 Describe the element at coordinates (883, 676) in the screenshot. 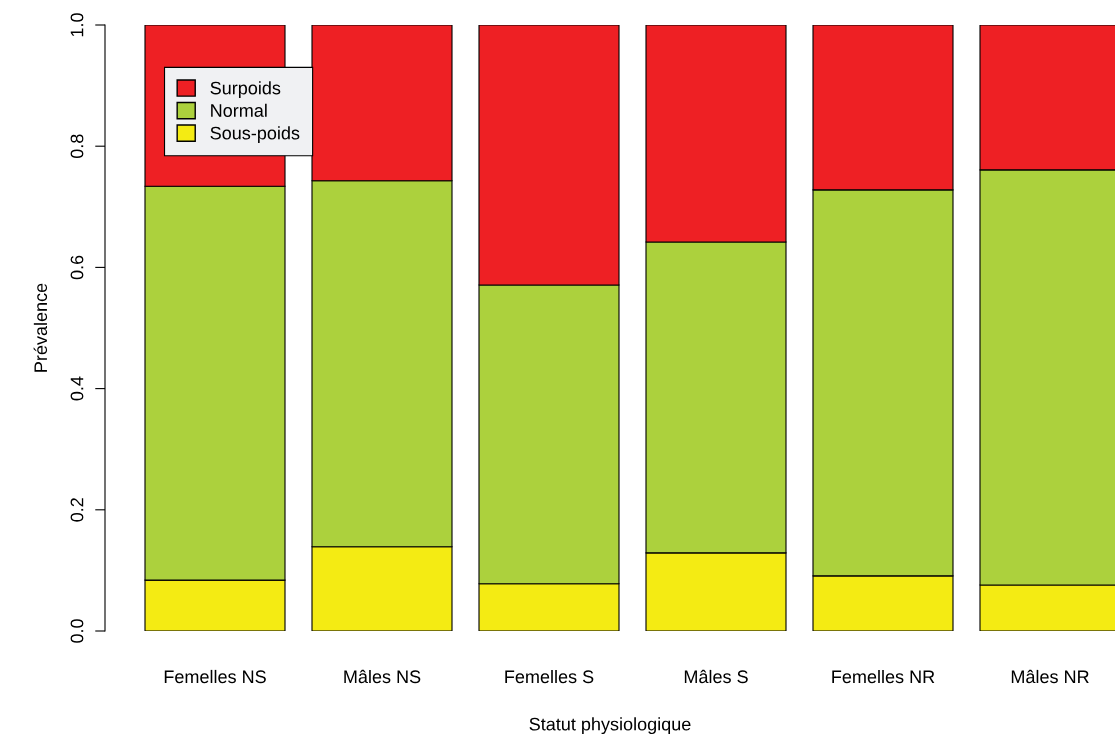

I see `x-tick-label: Femelles NR` at that location.